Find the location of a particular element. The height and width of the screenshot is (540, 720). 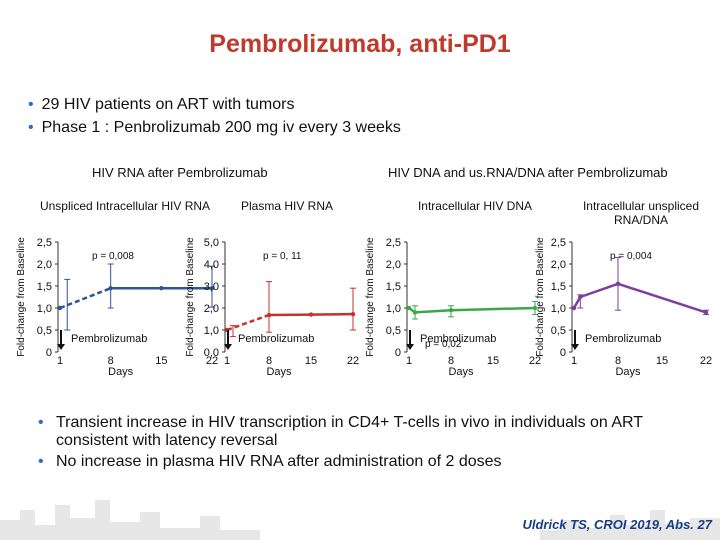

p-value-label: p = 0,02 is located at coordinates (443, 344).